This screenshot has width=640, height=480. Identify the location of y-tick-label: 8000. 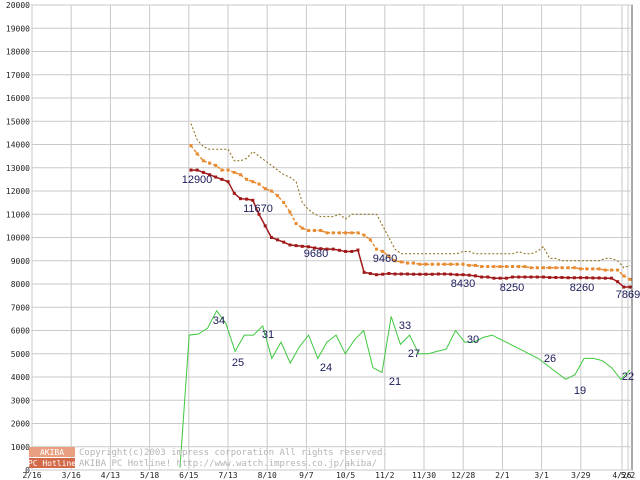
(20, 284).